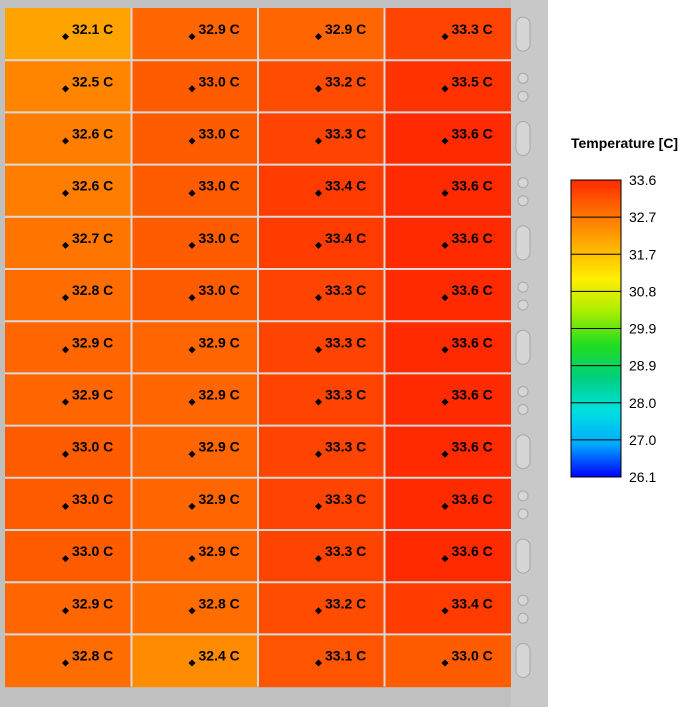  Describe the element at coordinates (92, 290) in the screenshot. I see `cell-value-label: 32.8 C` at that location.